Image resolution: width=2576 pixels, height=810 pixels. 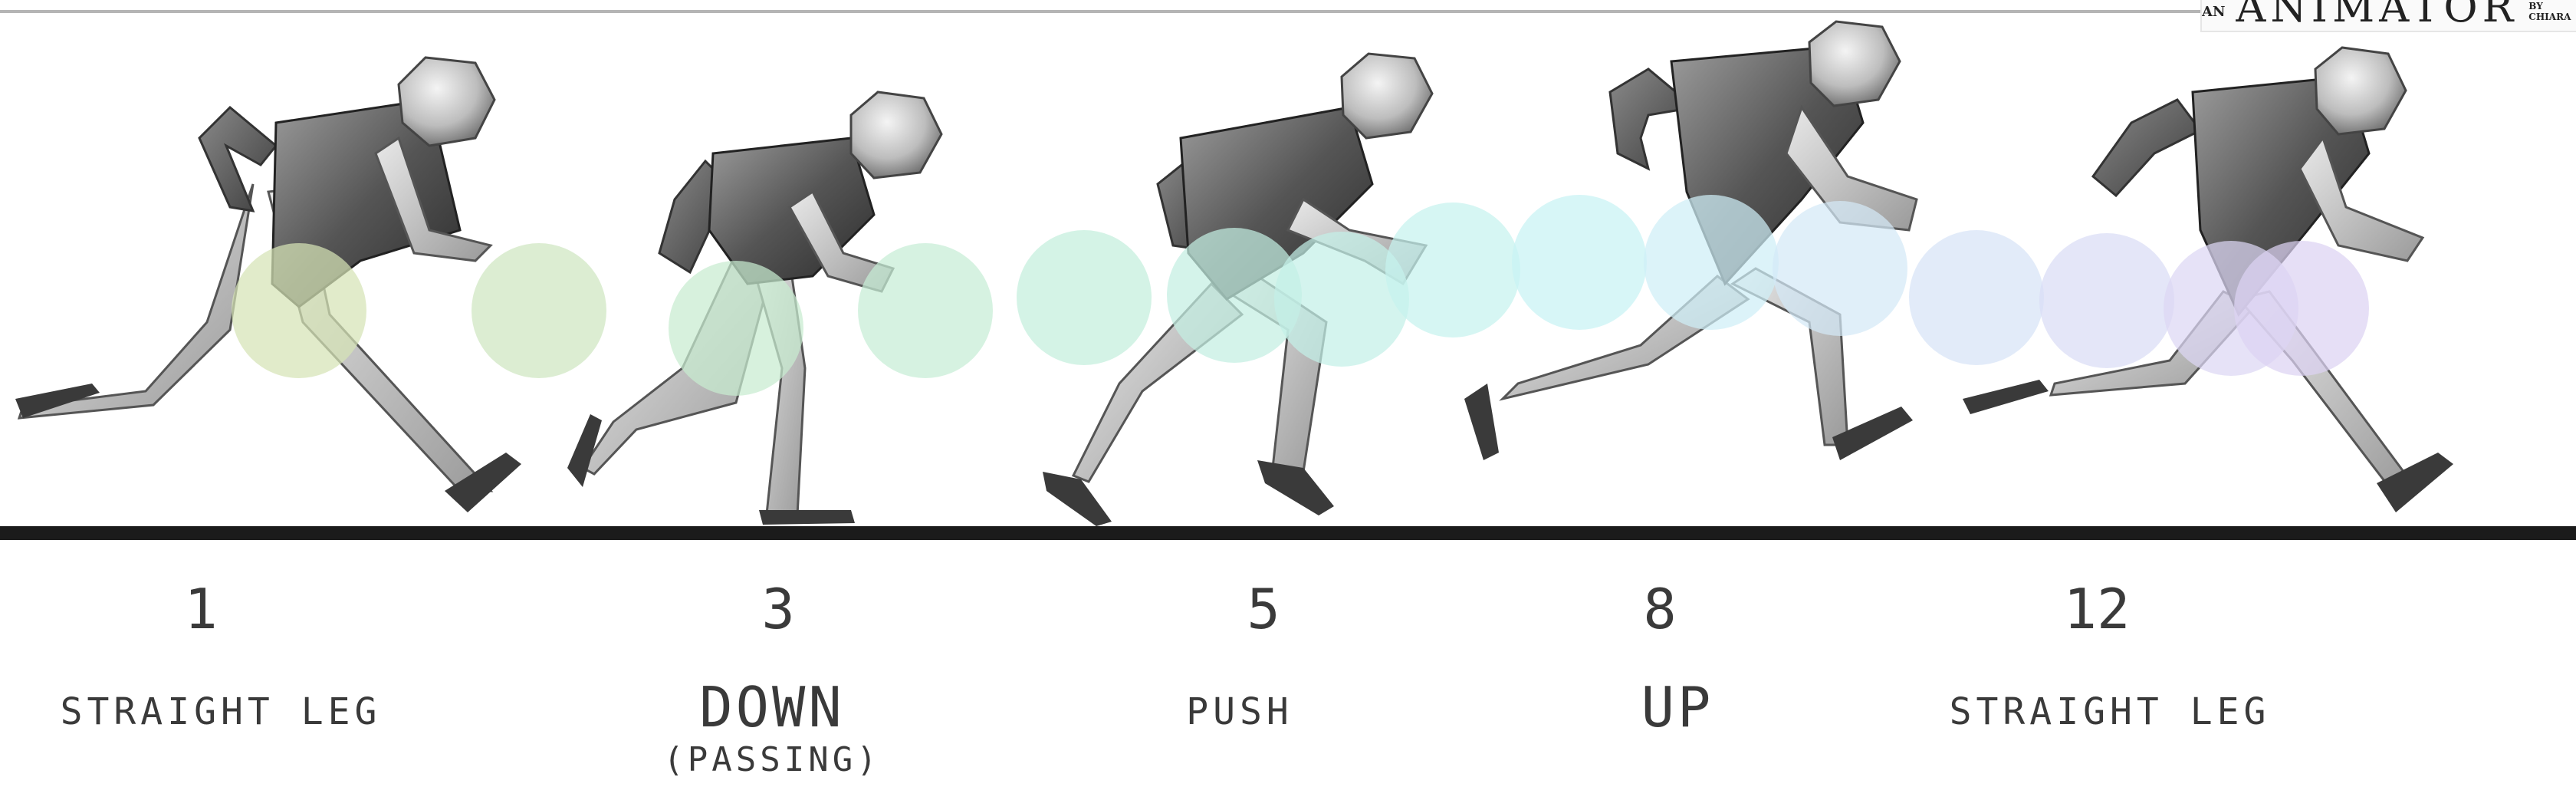 What do you see at coordinates (2214, 12) in the screenshot?
I see `logo-prefix: AN` at bounding box center [2214, 12].